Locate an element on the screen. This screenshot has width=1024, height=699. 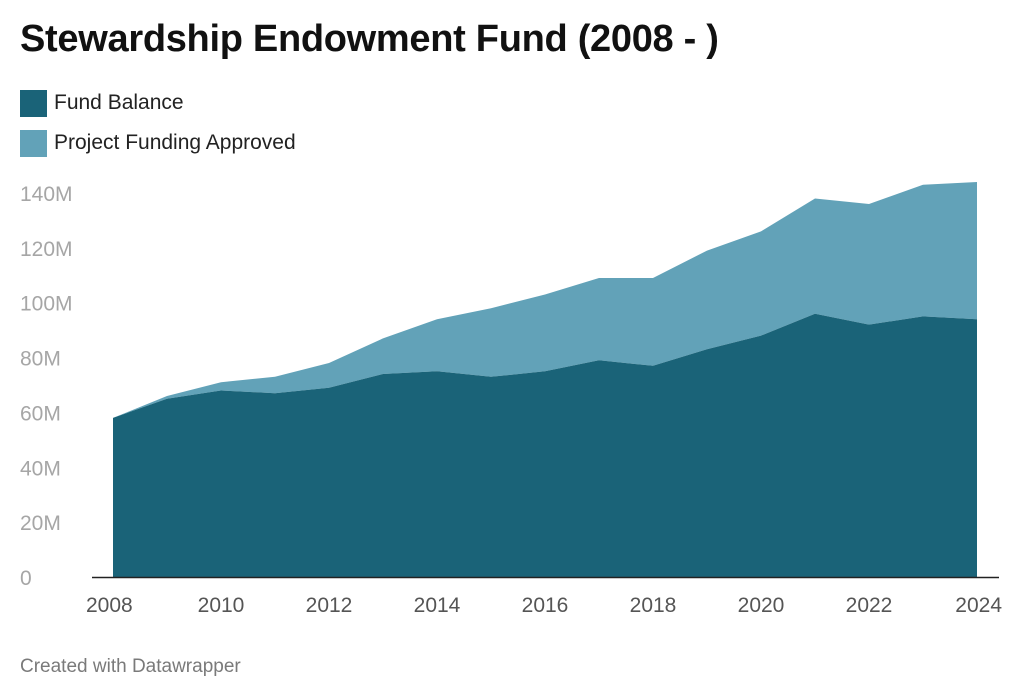
x-tick-label: 2022 is located at coordinates (869, 605).